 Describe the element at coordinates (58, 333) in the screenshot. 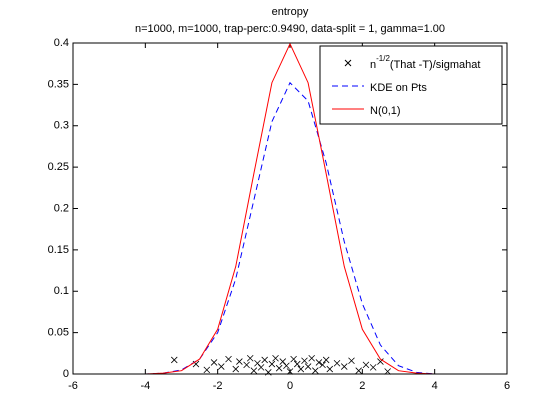

I see `y-tick-label: 0.05` at that location.